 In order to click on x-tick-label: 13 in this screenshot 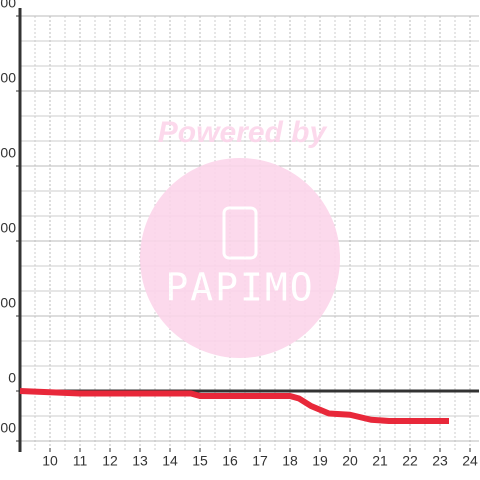, I will do `click(140, 461)`.